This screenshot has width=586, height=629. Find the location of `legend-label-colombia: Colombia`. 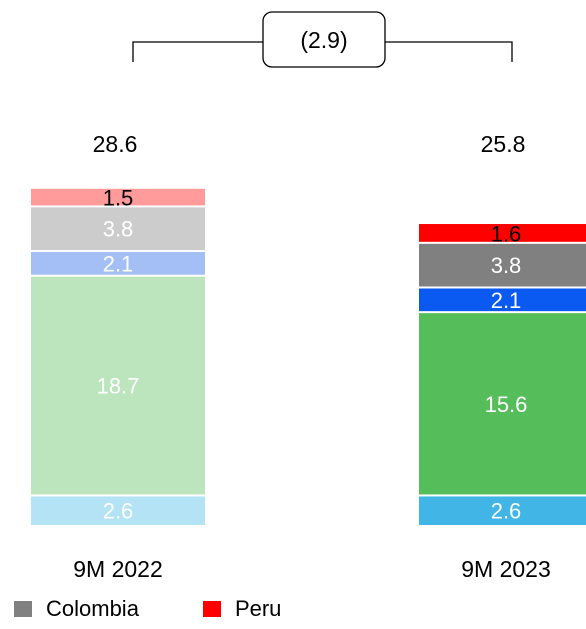

legend-label-colombia: Colombia is located at coordinates (92, 608).